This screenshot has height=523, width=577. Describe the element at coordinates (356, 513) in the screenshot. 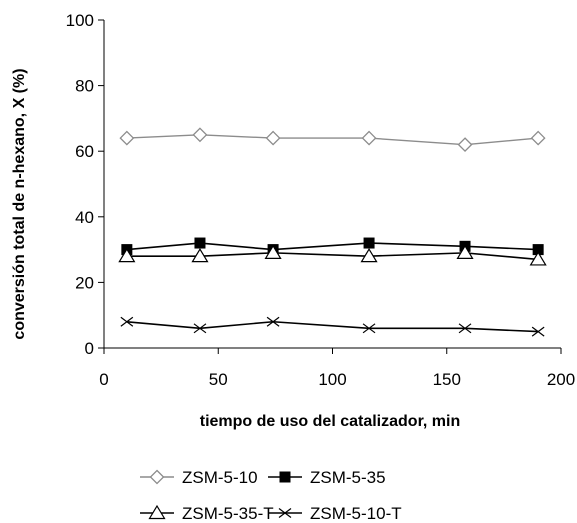

I see `legend-label-zsm-5-10-t: ZSM-5-10-T` at that location.